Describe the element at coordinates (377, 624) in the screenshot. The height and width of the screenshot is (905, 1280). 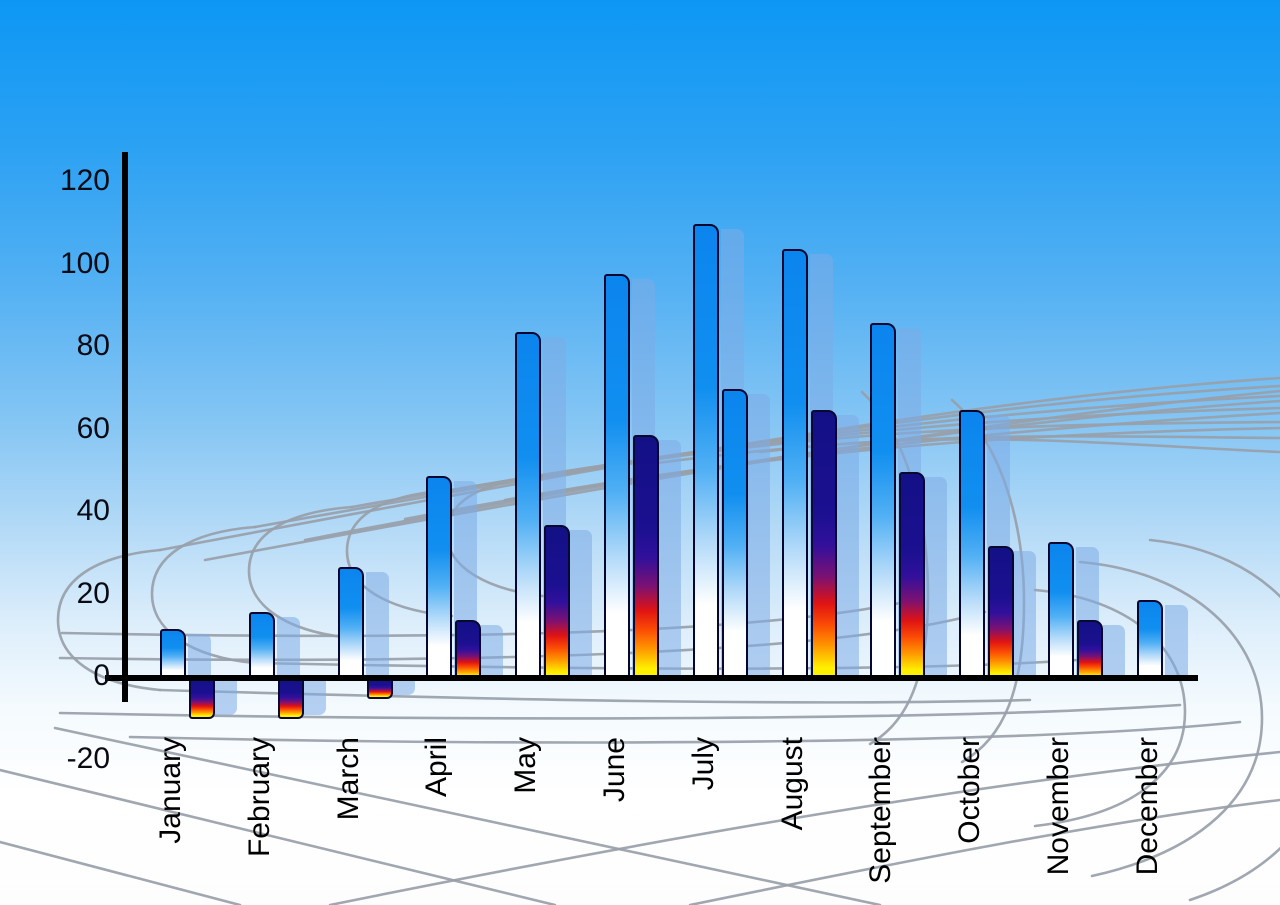
I see `bar-shadow-march-primary` at that location.